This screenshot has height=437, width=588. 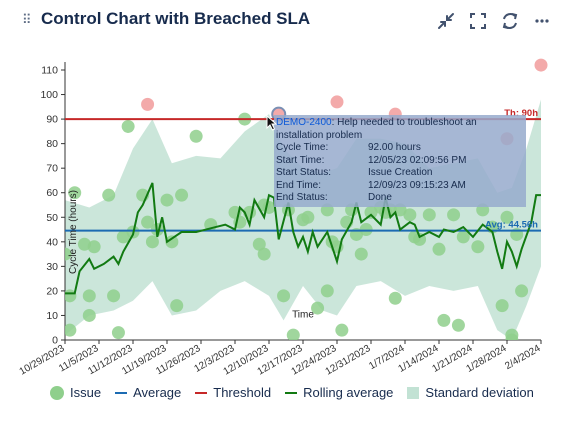 What do you see at coordinates (52, 267) in the screenshot?
I see `y-tick-label: 30` at bounding box center [52, 267].